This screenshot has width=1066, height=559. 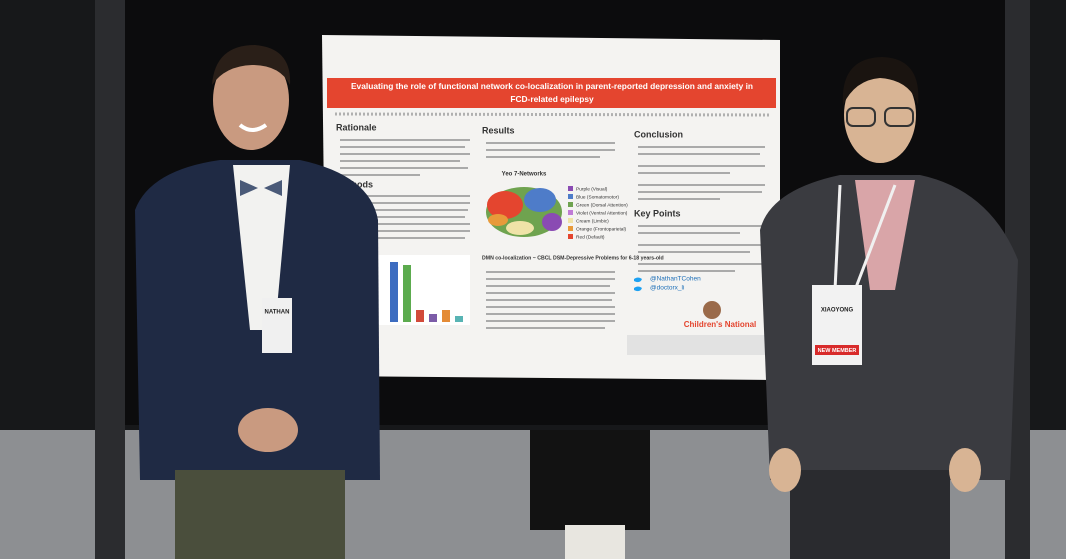 What do you see at coordinates (590, 480) in the screenshot?
I see `person-behind` at bounding box center [590, 480].